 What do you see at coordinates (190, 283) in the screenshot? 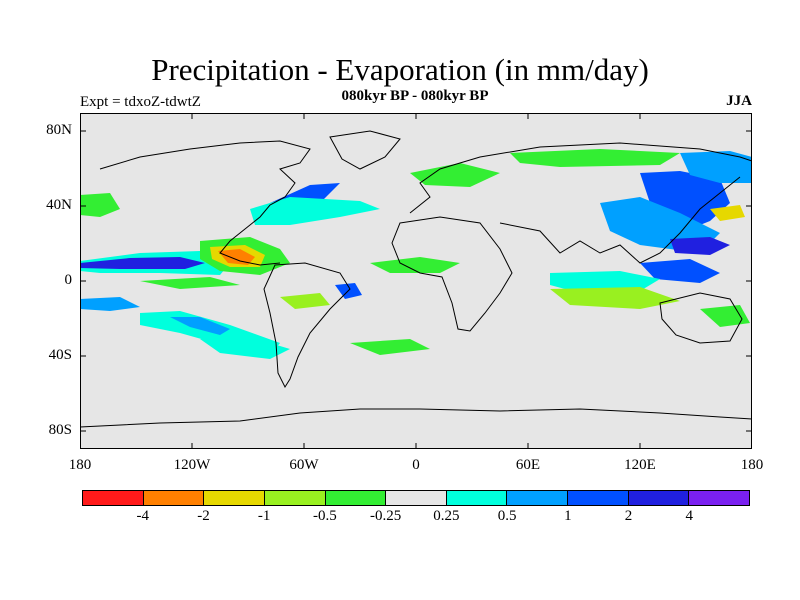
I see `patch-east-pacific-green` at bounding box center [190, 283].